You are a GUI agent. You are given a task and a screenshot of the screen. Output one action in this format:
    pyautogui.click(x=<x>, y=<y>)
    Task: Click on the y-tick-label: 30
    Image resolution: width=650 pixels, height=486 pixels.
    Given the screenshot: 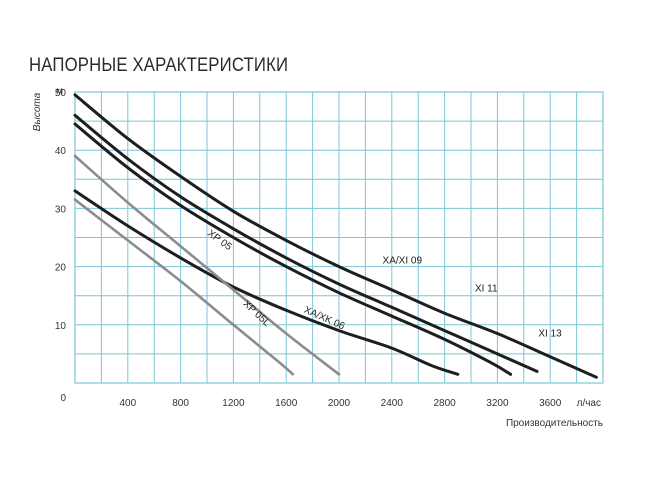 What is the action you would take?
    pyautogui.click(x=61, y=209)
    